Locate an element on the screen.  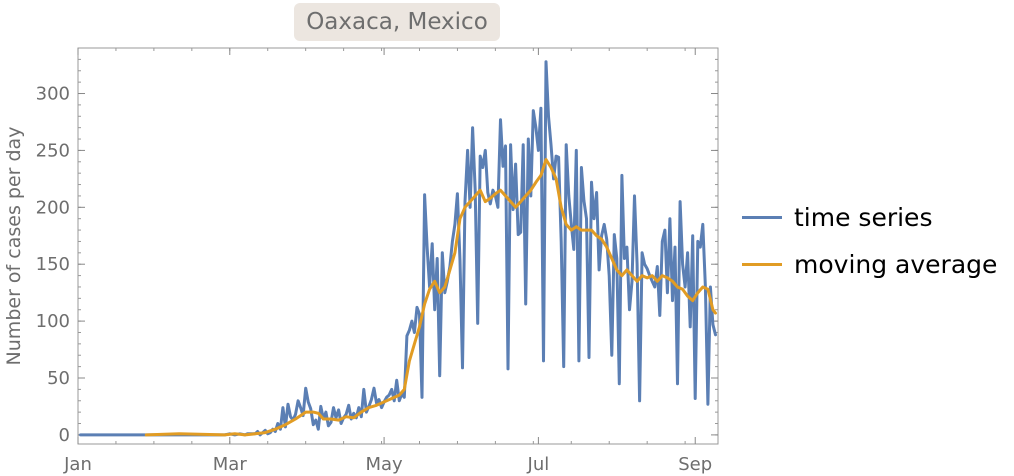
legend-label-time-series: time series is located at coordinates (863, 217).